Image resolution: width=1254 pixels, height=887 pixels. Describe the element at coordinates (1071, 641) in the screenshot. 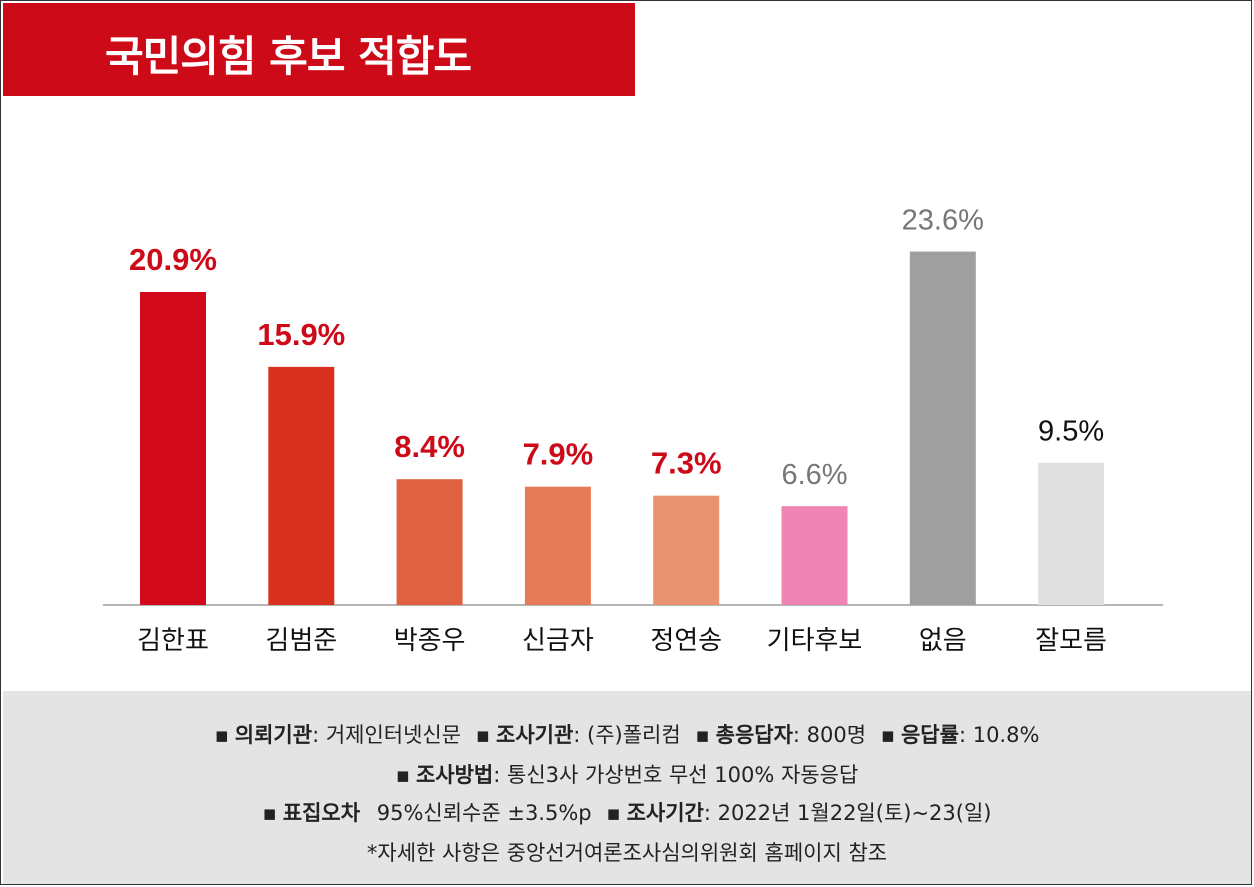

I see `category-label: 잘모름` at that location.